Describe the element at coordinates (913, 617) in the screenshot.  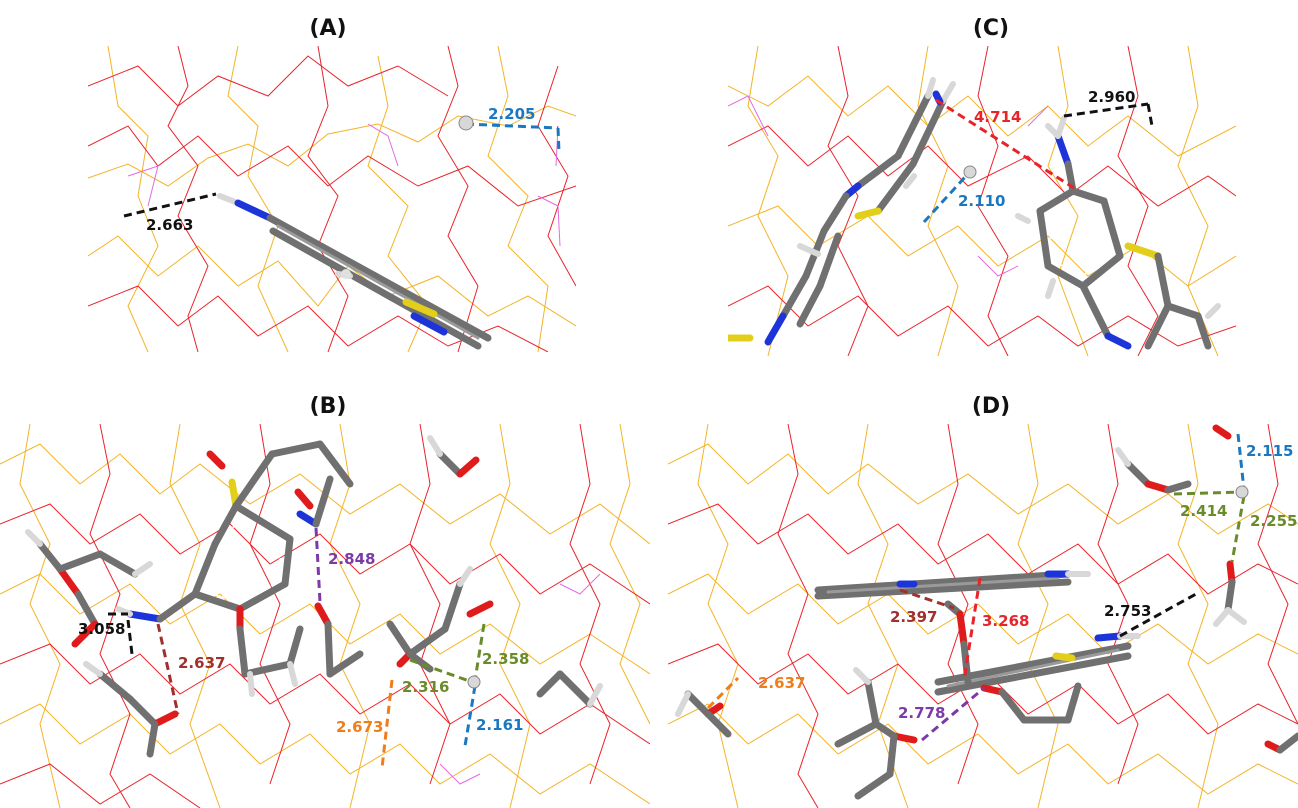
I see `distance-label: 2.397` at that location.